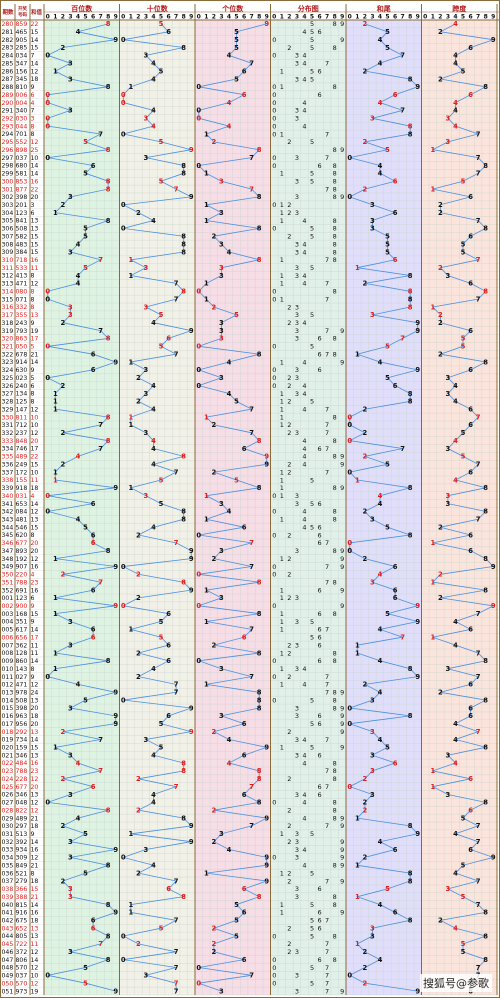  What do you see at coordinates (8, 598) in the screenshot?
I see `period-number: 001` at bounding box center [8, 598].